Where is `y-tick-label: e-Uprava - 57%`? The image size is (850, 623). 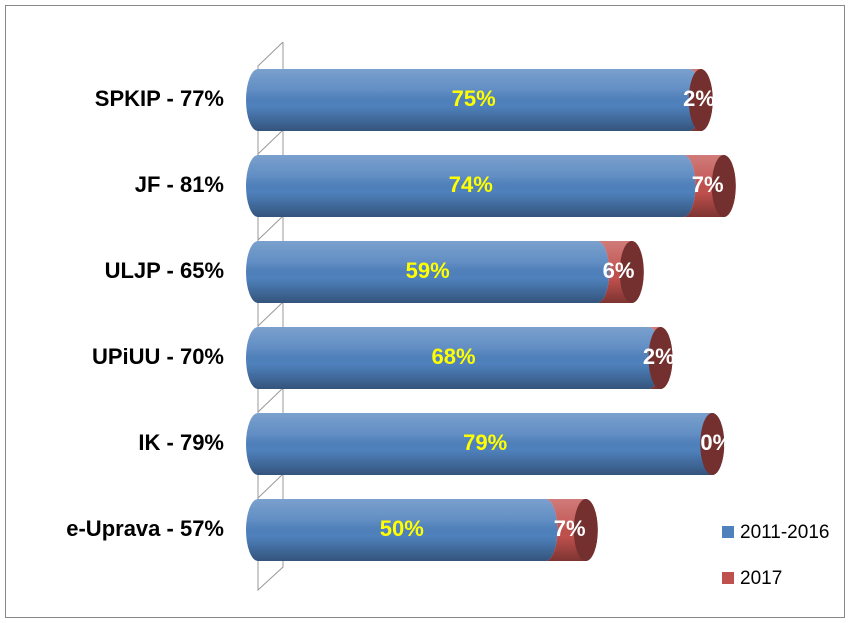
y-tick-label: e-Uprava - 57% is located at coordinates (145, 528).